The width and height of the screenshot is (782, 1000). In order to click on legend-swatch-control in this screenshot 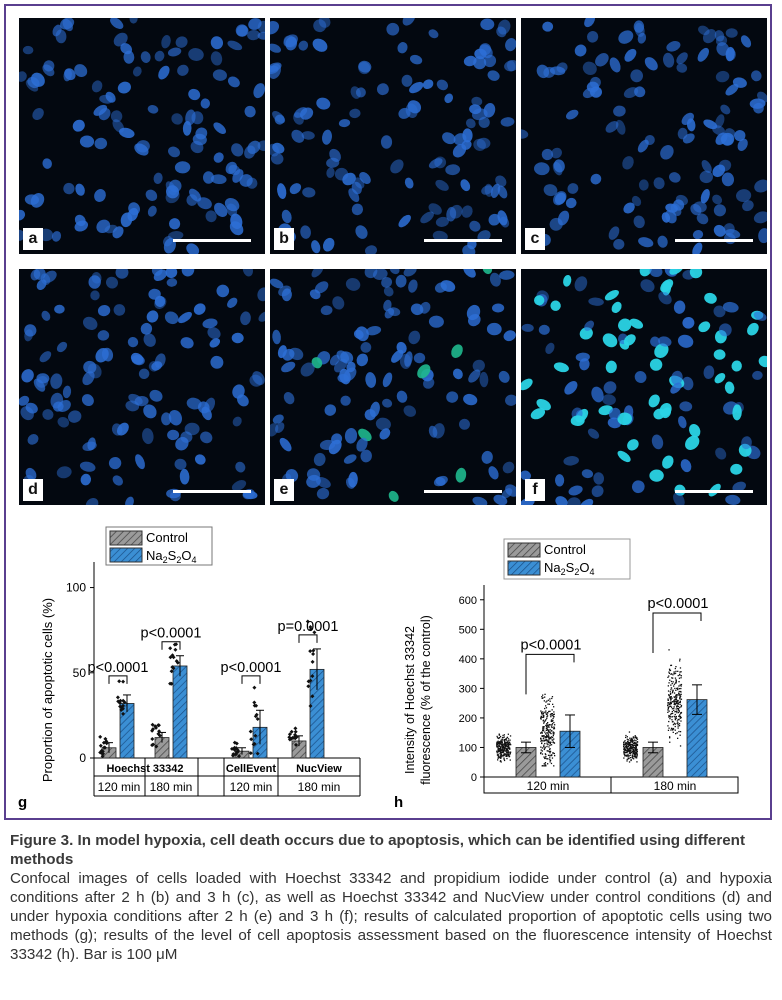, I will do `click(524, 550)`.